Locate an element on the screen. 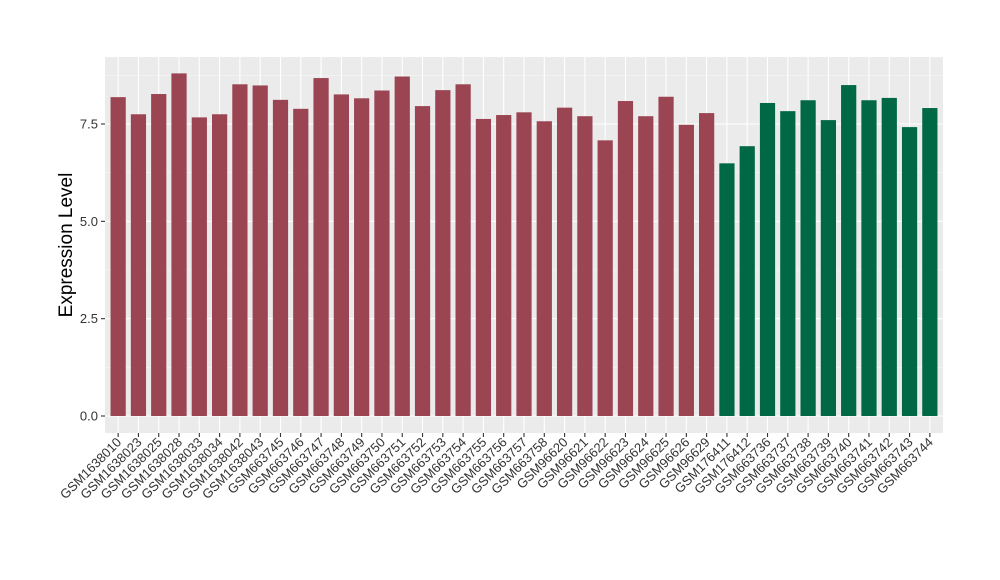  y-tick-label: 5.0 is located at coordinates (89, 221).